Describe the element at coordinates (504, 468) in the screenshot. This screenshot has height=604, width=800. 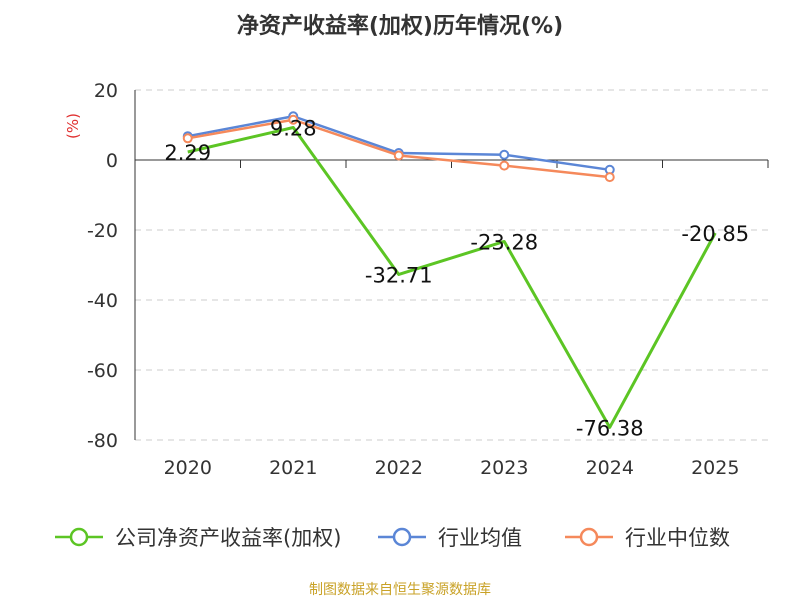
I see `x-tick-label: 2023` at that location.